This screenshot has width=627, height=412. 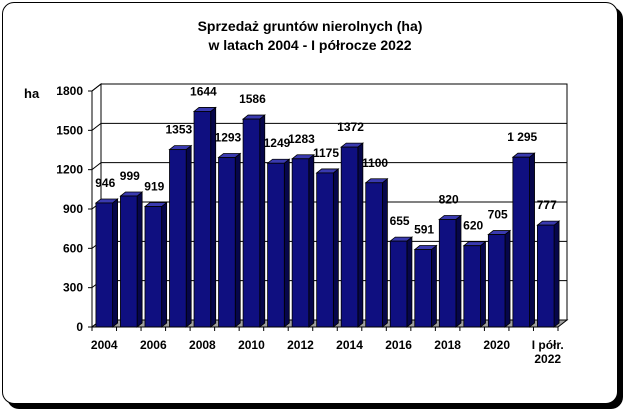 What do you see at coordinates (498, 215) in the screenshot?
I see `data-label: 705` at bounding box center [498, 215].